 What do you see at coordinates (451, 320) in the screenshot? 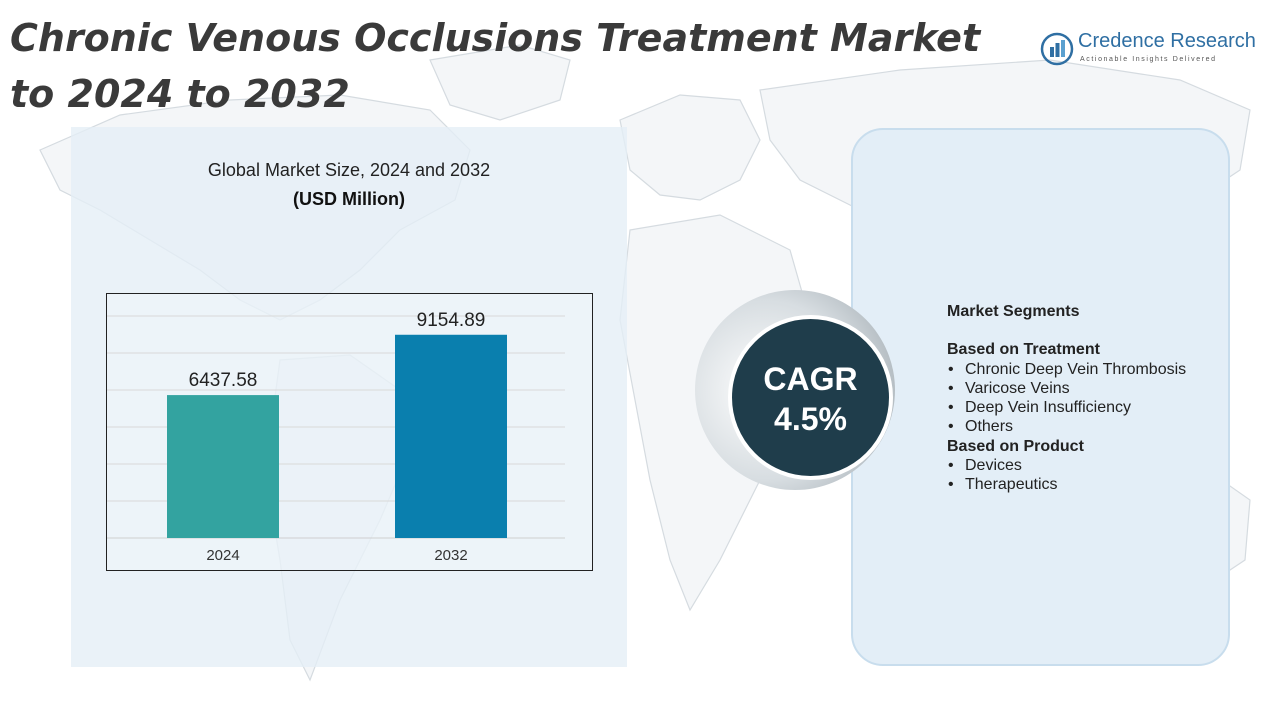
I see `data-label-2032: 9154.89` at bounding box center [451, 320].